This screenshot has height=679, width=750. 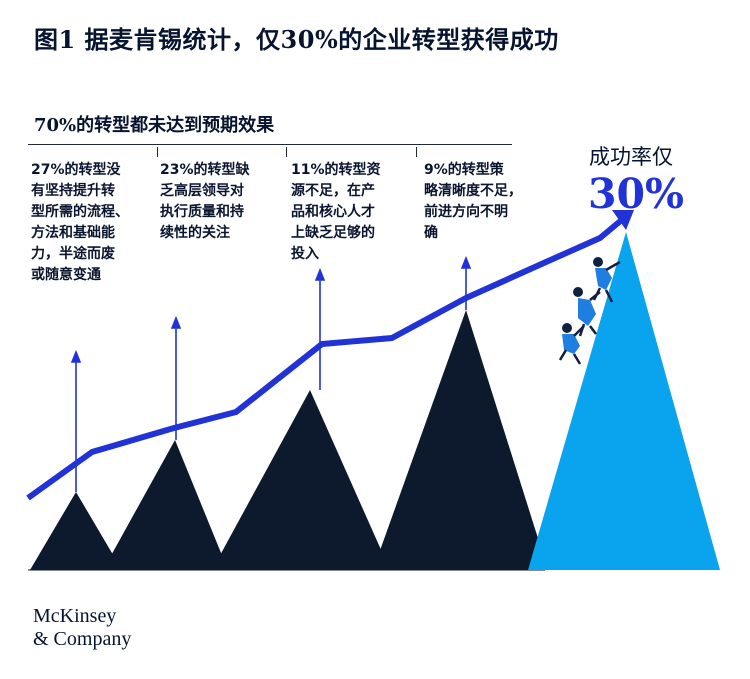 I want to click on reason-percent: 9%, so click(x=436, y=170).